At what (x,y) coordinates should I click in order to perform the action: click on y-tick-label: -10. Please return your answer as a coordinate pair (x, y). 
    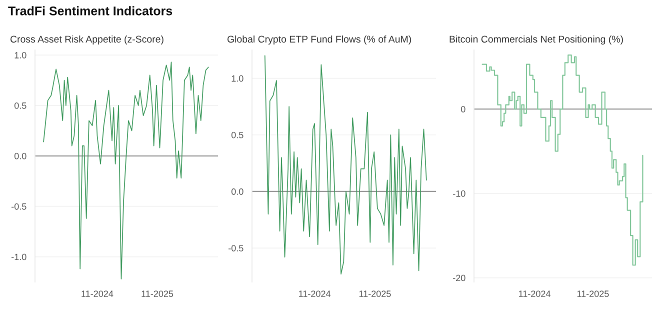
    Looking at the image, I should click on (459, 193).